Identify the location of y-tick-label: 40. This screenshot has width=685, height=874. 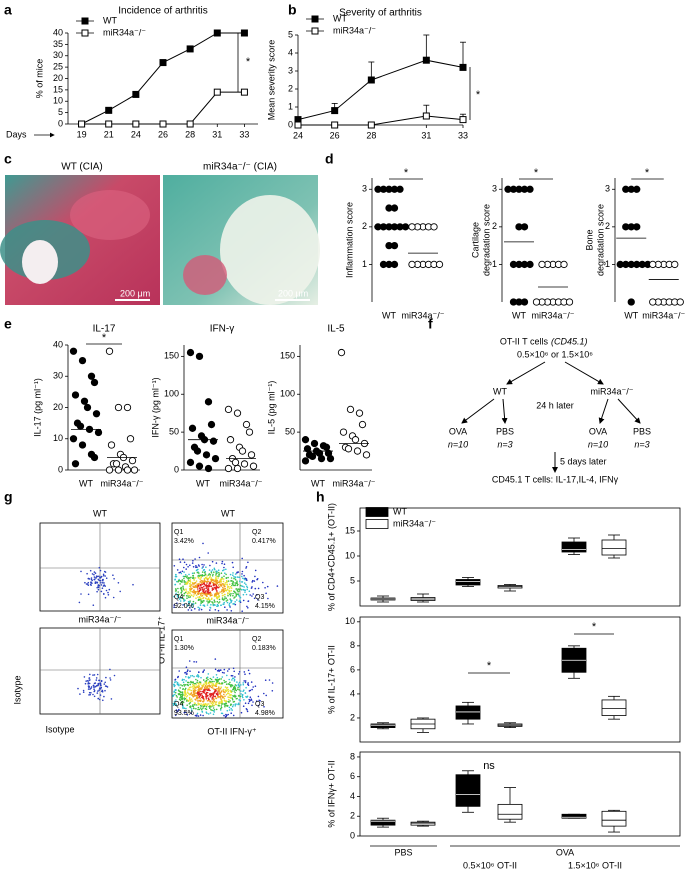
(58, 32).